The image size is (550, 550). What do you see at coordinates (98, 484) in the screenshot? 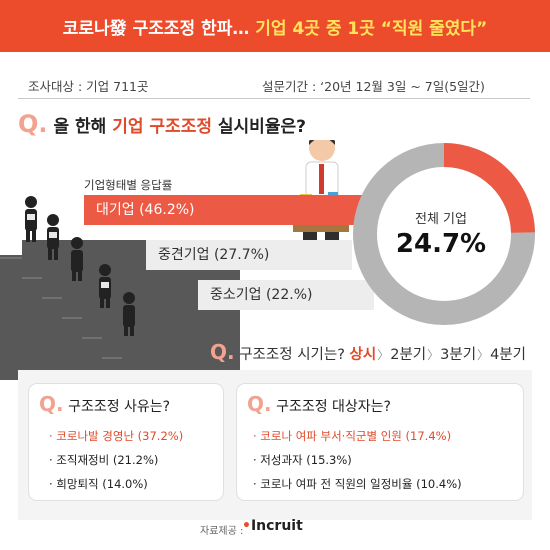
I see `reason-item: · 희망퇴직 (14.0%)` at bounding box center [98, 484].